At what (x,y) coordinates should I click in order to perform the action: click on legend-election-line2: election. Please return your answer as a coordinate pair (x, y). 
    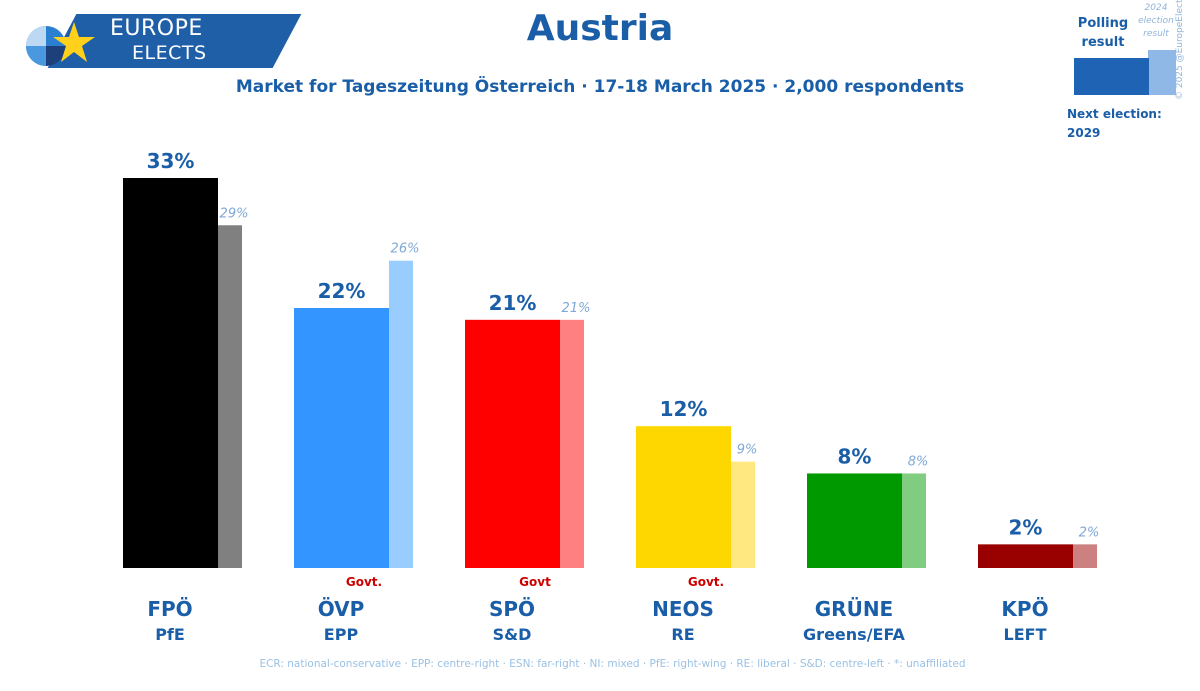
    Looking at the image, I should click on (1156, 21).